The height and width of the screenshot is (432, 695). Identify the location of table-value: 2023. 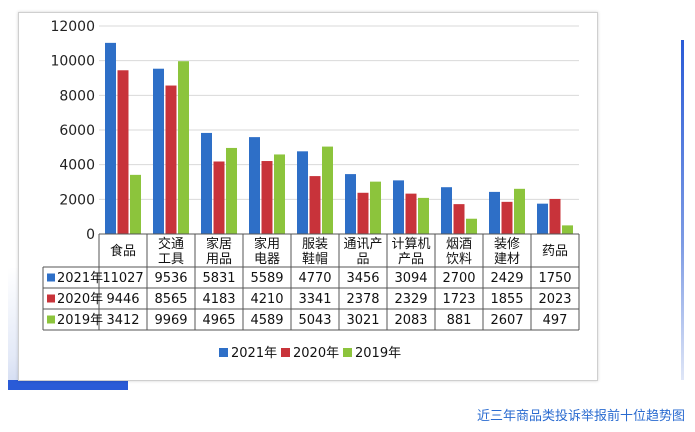
(554, 299).